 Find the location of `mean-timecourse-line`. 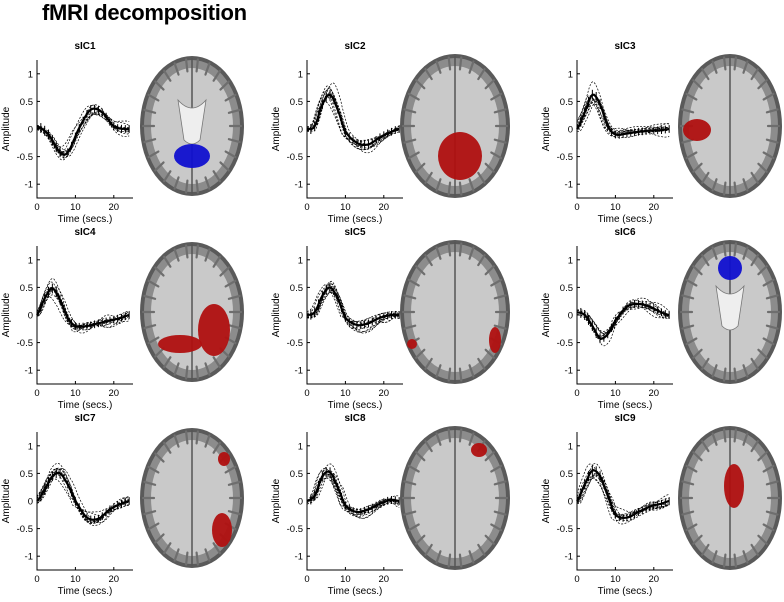

mean-timecourse-line is located at coordinates (623, 321).